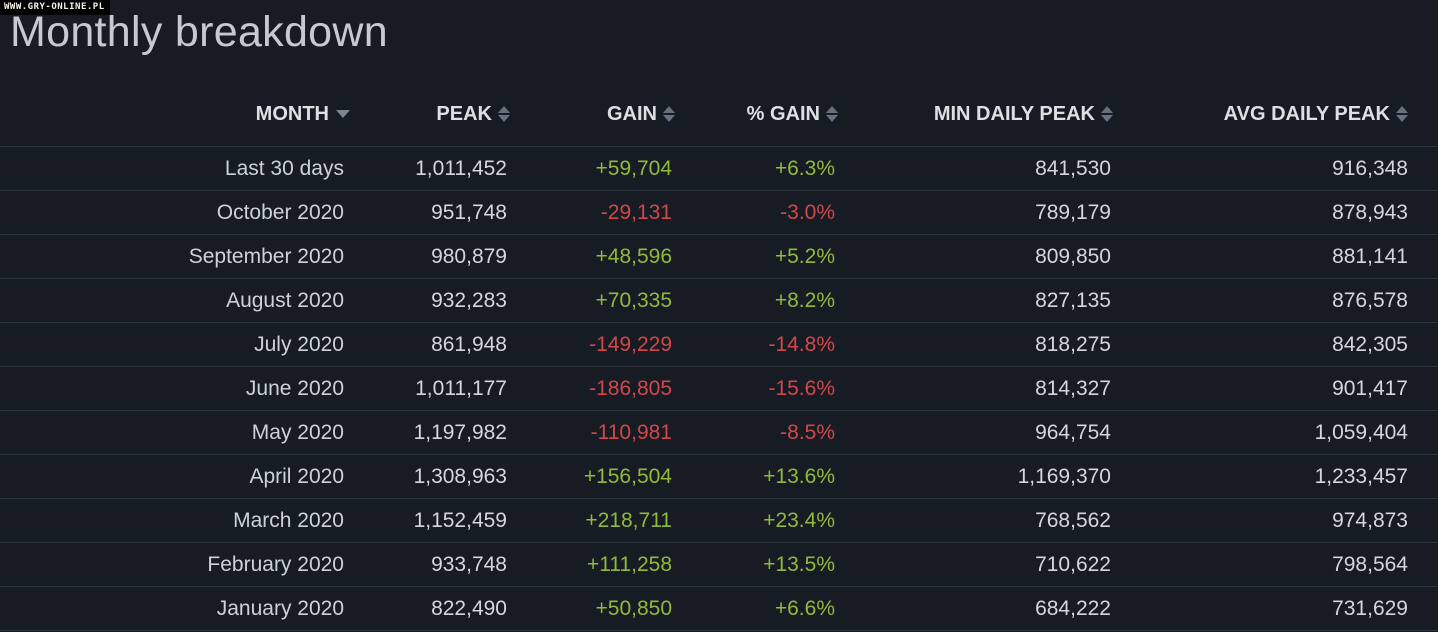 This screenshot has height=632, width=1438. Describe the element at coordinates (1275, 608) in the screenshot. I see `cell-avg_daily_peak: 731,629` at that location.